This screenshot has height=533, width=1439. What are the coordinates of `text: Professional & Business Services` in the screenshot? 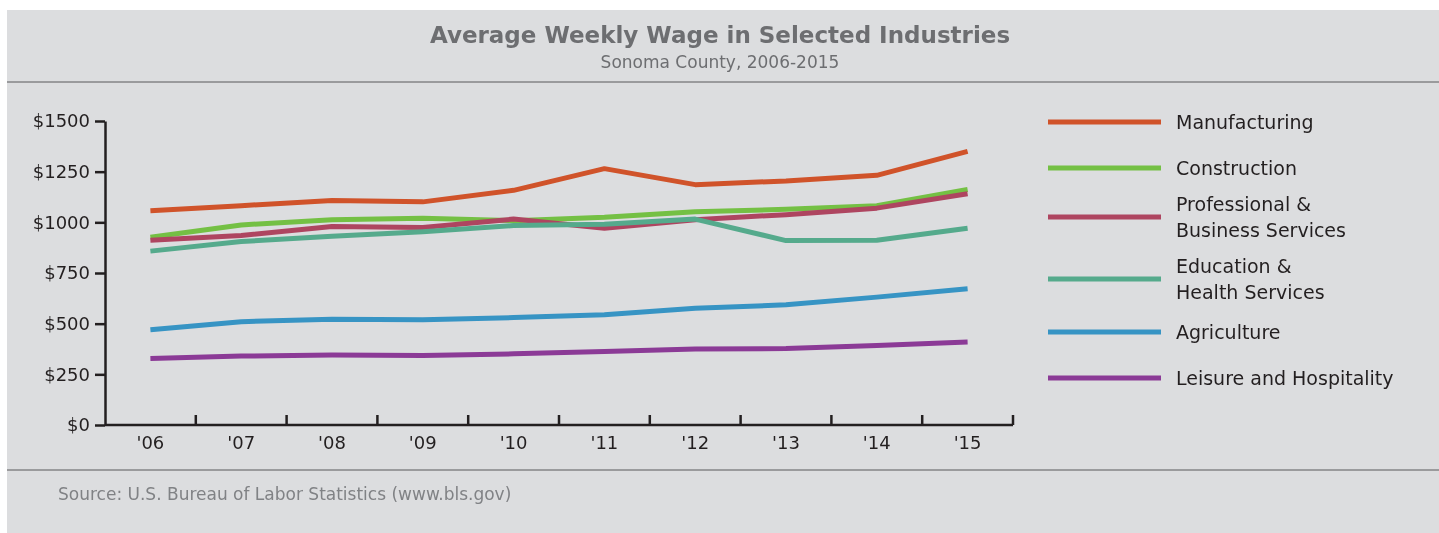 It's located at (1261, 216).